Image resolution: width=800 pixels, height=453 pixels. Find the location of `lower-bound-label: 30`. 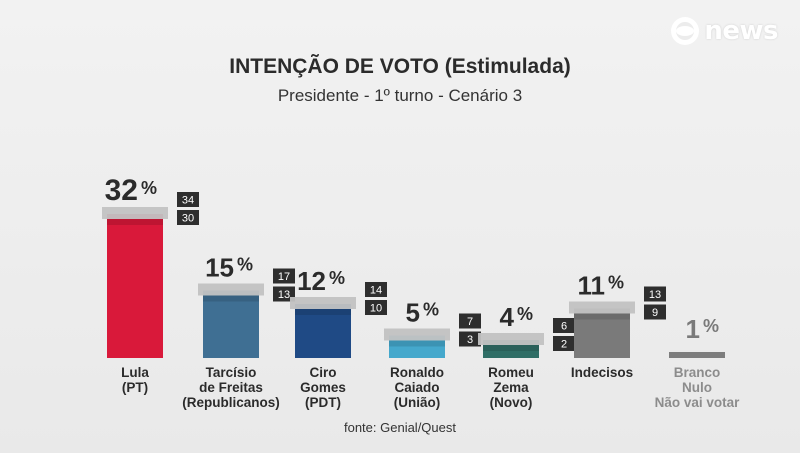

lower-bound-label: 30 is located at coordinates (188, 219).